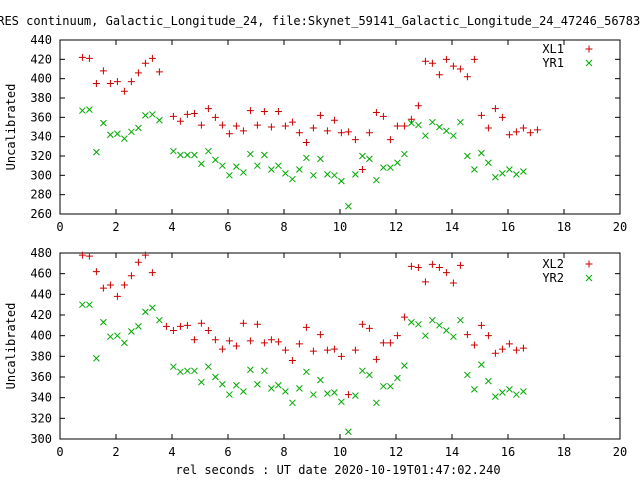 This screenshot has width=640, height=480. What do you see at coordinates (589, 264) in the screenshot?
I see `legend-marker` at bounding box center [589, 264].